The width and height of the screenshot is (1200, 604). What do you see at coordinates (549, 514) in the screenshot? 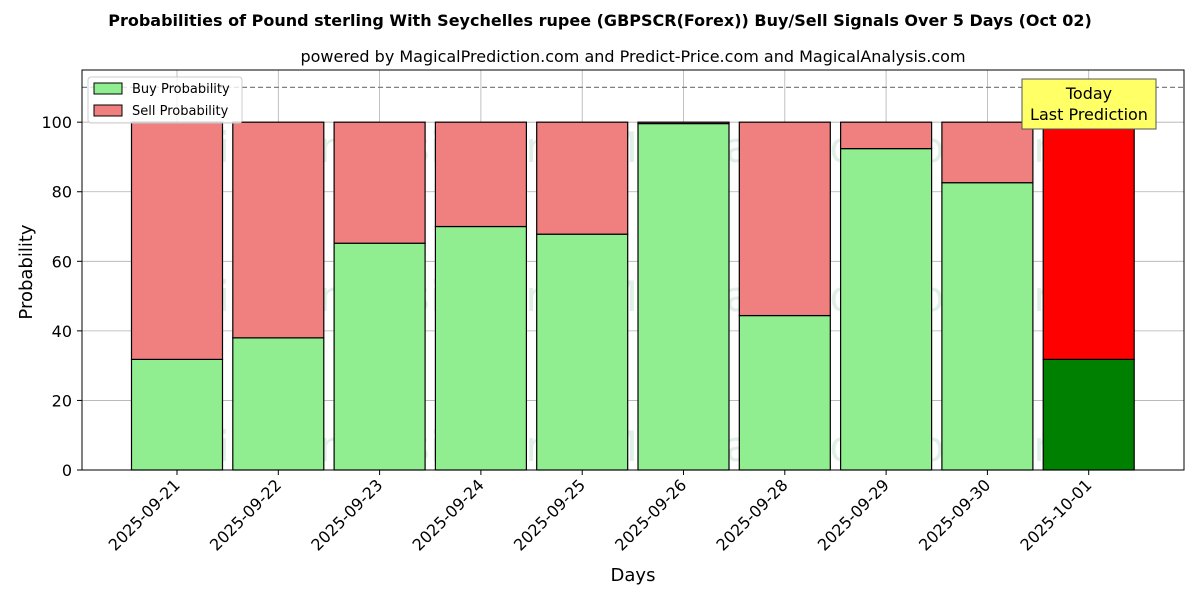
I see `x-tick-label: 2025-09-25` at bounding box center [549, 514].